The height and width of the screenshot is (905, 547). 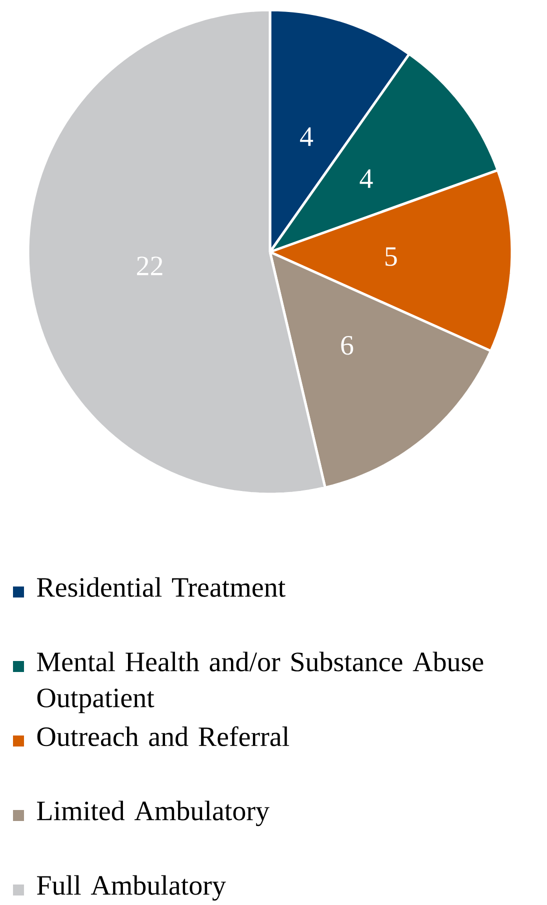 I want to click on data-label: 6, so click(x=347, y=345).